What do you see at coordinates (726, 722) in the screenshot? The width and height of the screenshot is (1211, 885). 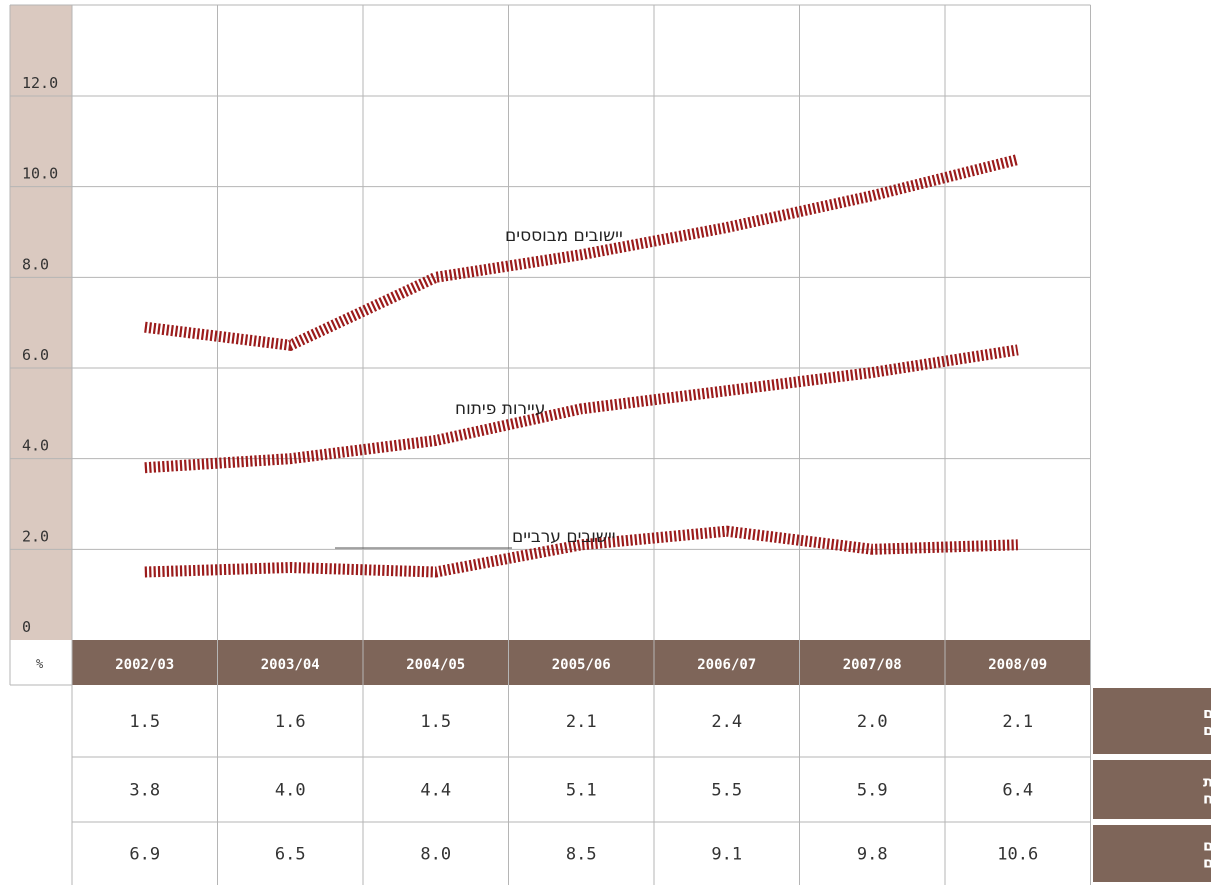 I see `table-cell: 2.4` at bounding box center [726, 722].